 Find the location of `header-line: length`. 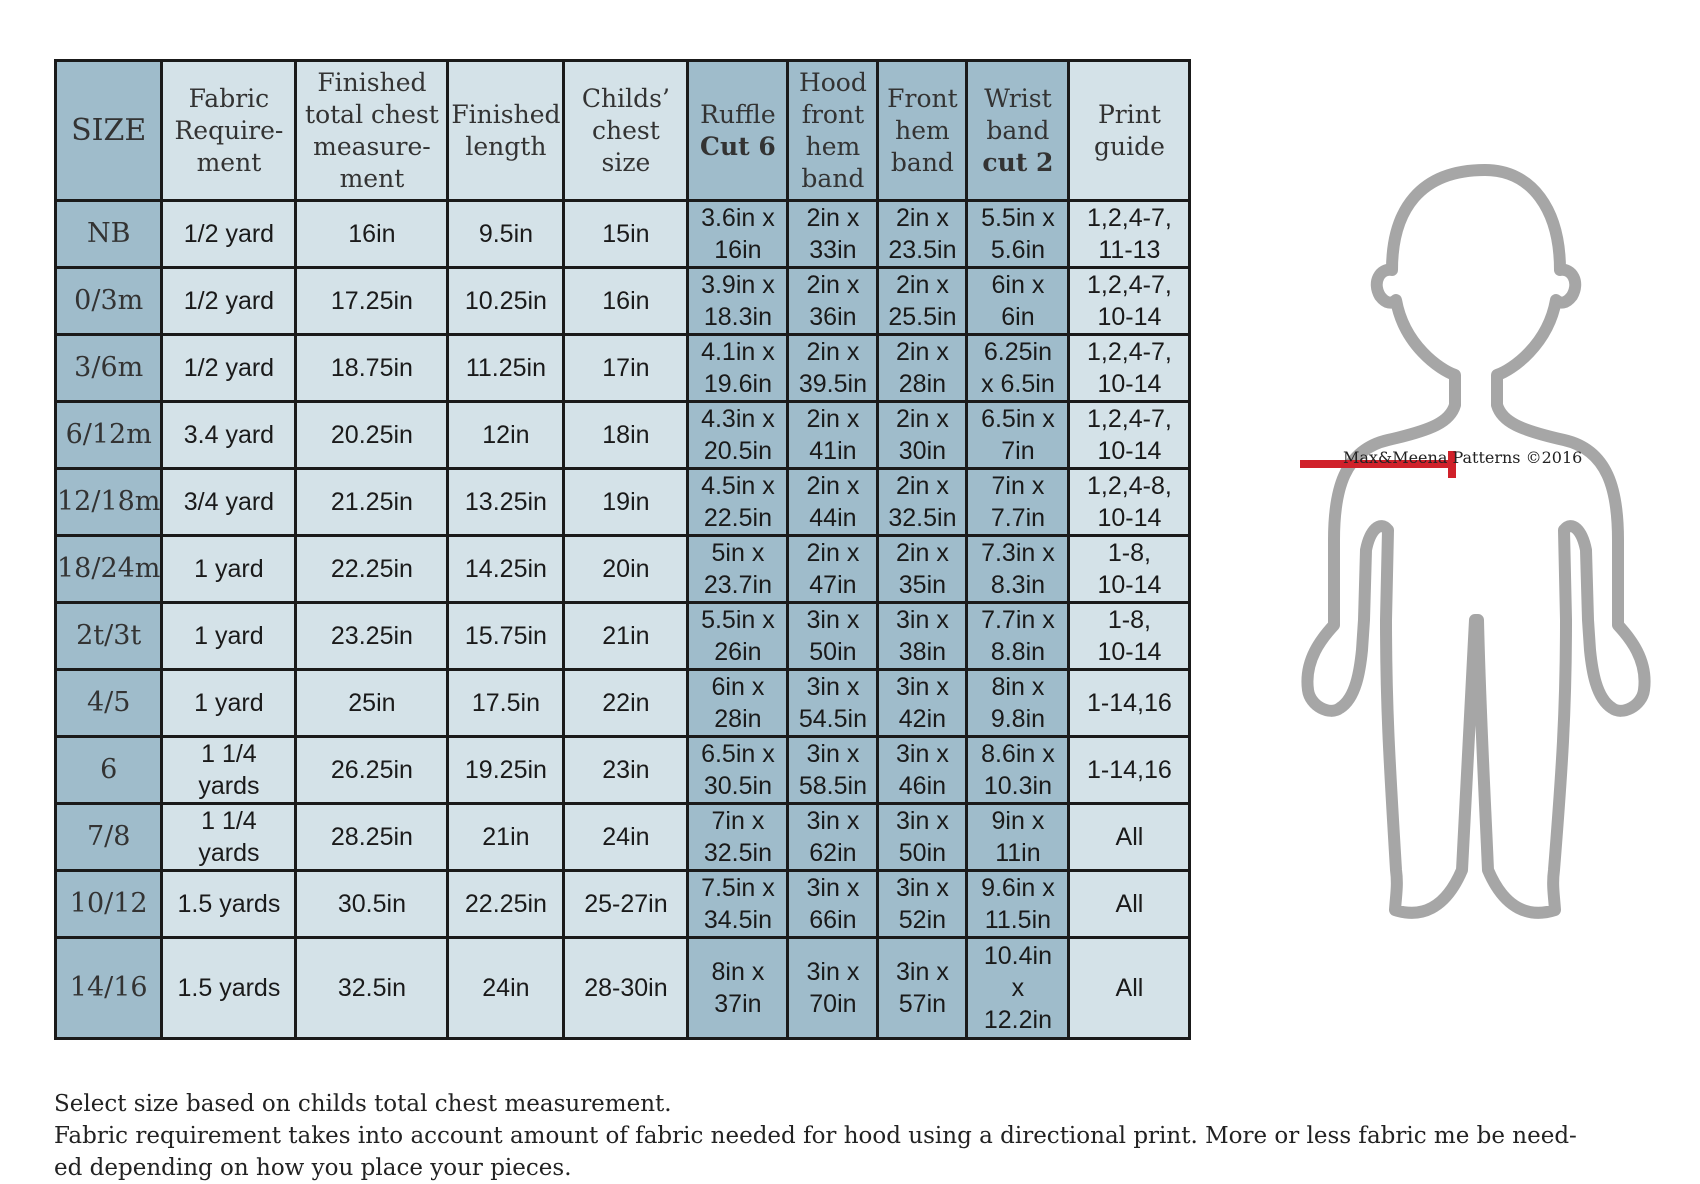

header-line: length is located at coordinates (506, 146).